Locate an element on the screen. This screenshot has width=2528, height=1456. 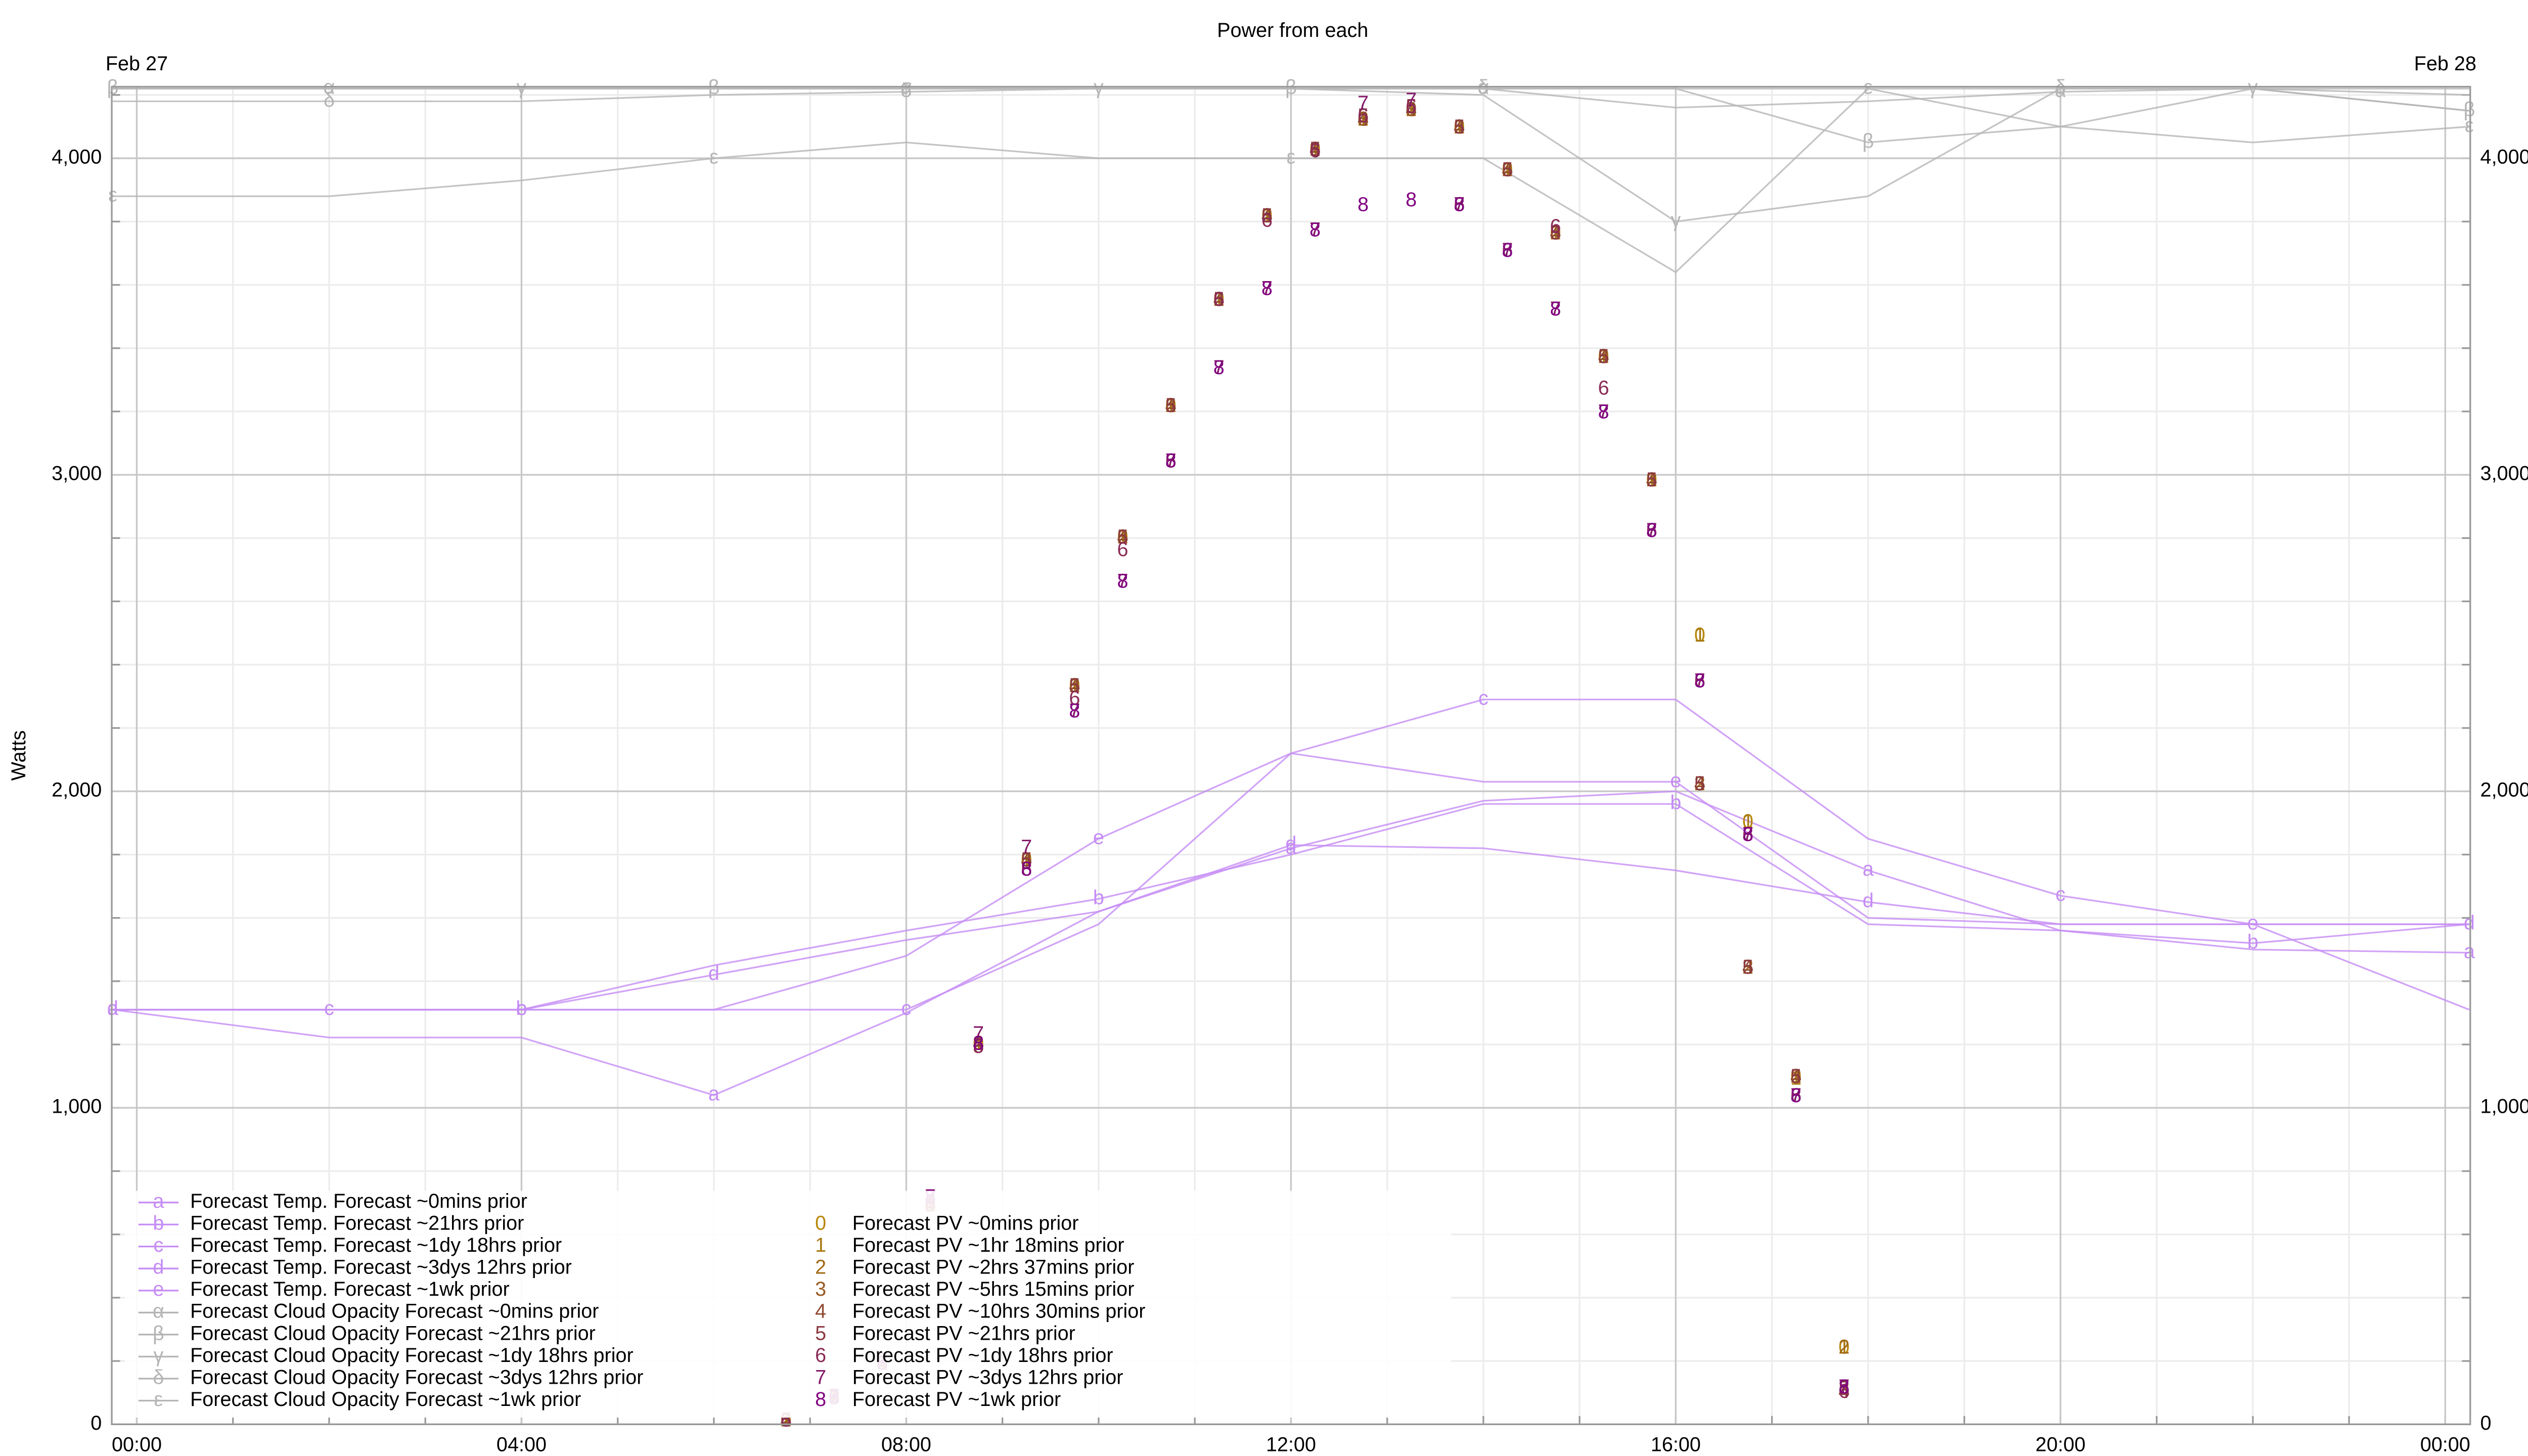
y2-tick-label: 1,000 is located at coordinates (2504, 1107).